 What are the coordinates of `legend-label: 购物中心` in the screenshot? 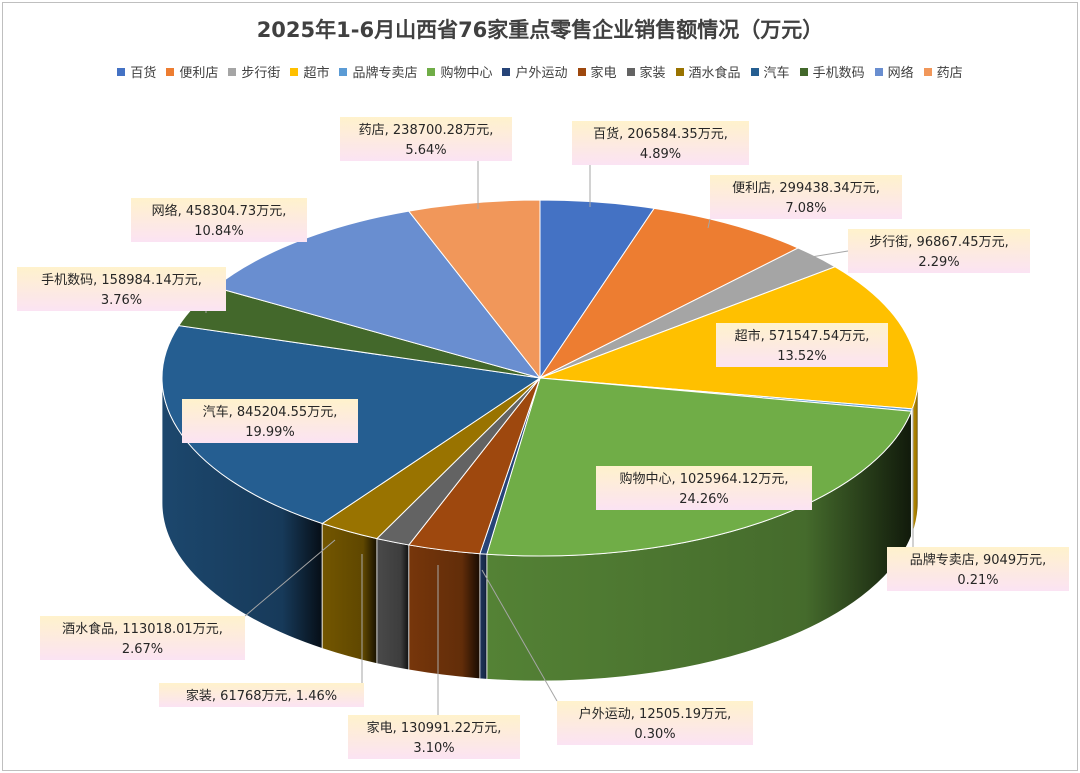 It's located at (466, 73).